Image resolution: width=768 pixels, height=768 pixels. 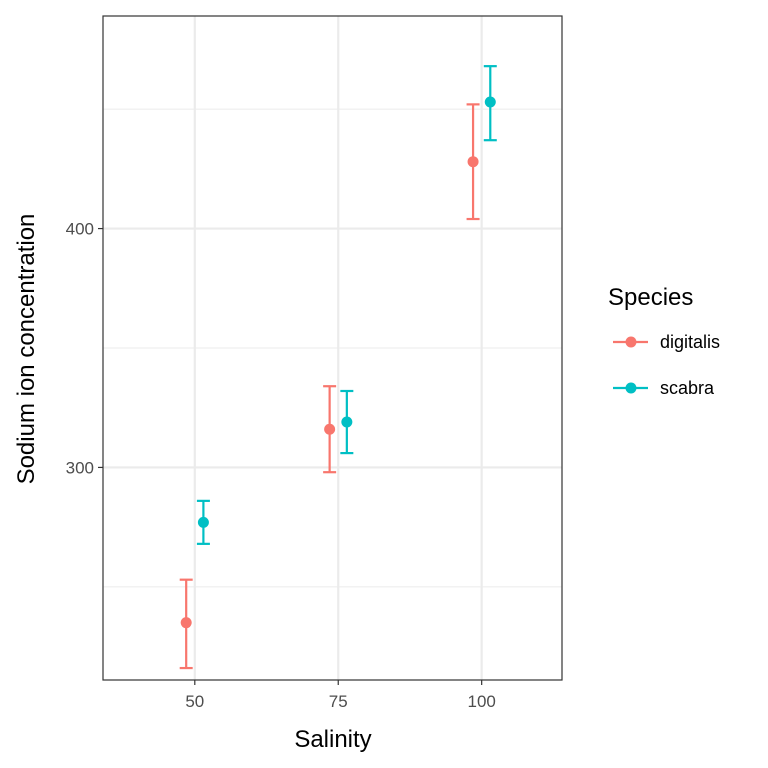 I want to click on legend-key-point-digitalis, so click(x=631, y=342).